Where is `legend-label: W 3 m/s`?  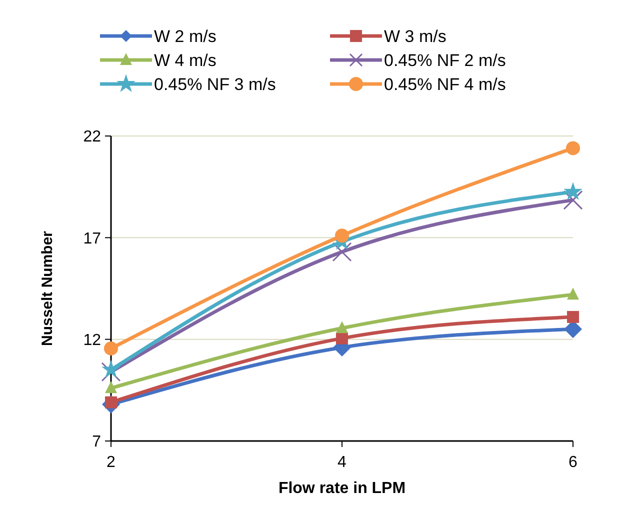
legend-label: W 3 m/s is located at coordinates (415, 36).